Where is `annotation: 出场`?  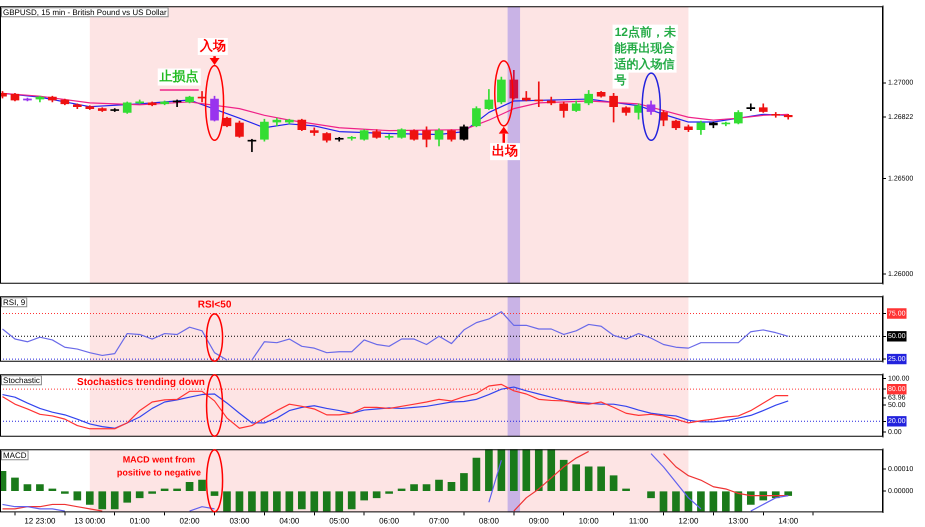
annotation: 出场 is located at coordinates (505, 150).